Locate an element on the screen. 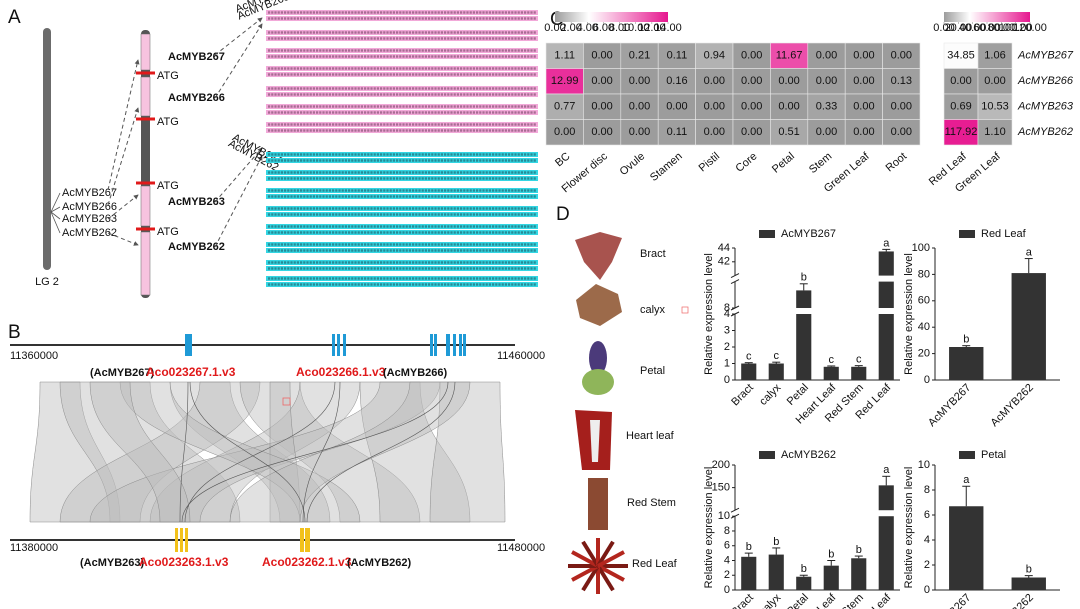 The height and width of the screenshot is (609, 1080). cell-label: 0.11 is located at coordinates (677, 56).